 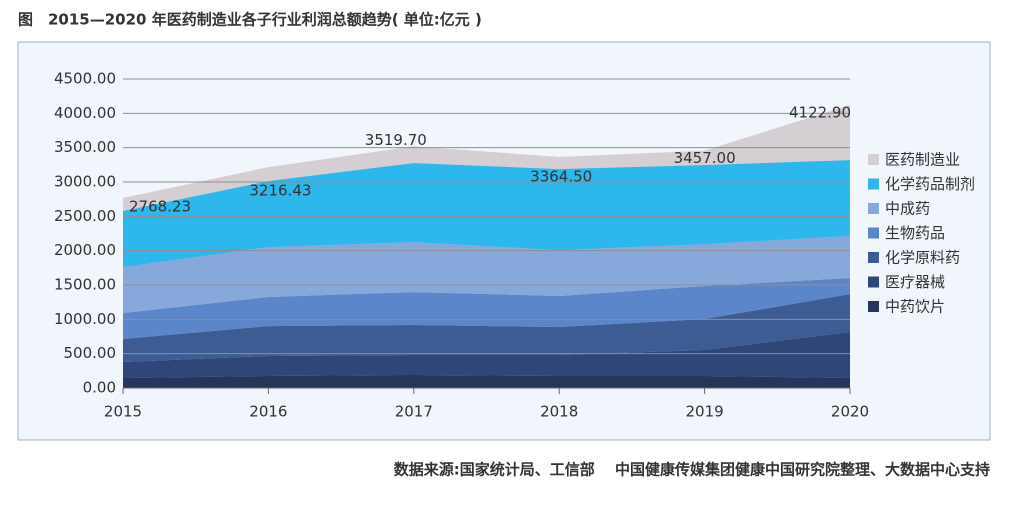 I want to click on y-tick-label: 0.00, so click(x=99, y=388).